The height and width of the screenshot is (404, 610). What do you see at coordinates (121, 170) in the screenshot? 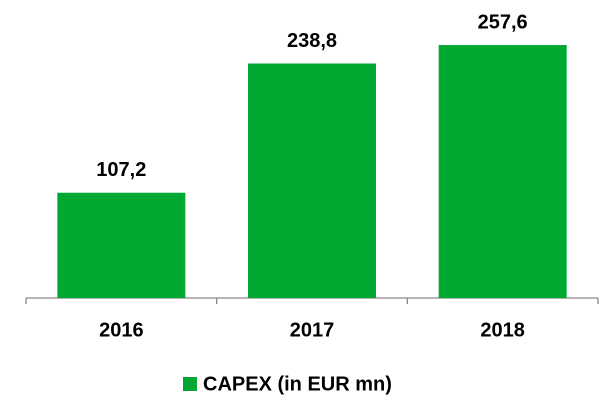
I see `value-label: 107,2` at bounding box center [121, 170].